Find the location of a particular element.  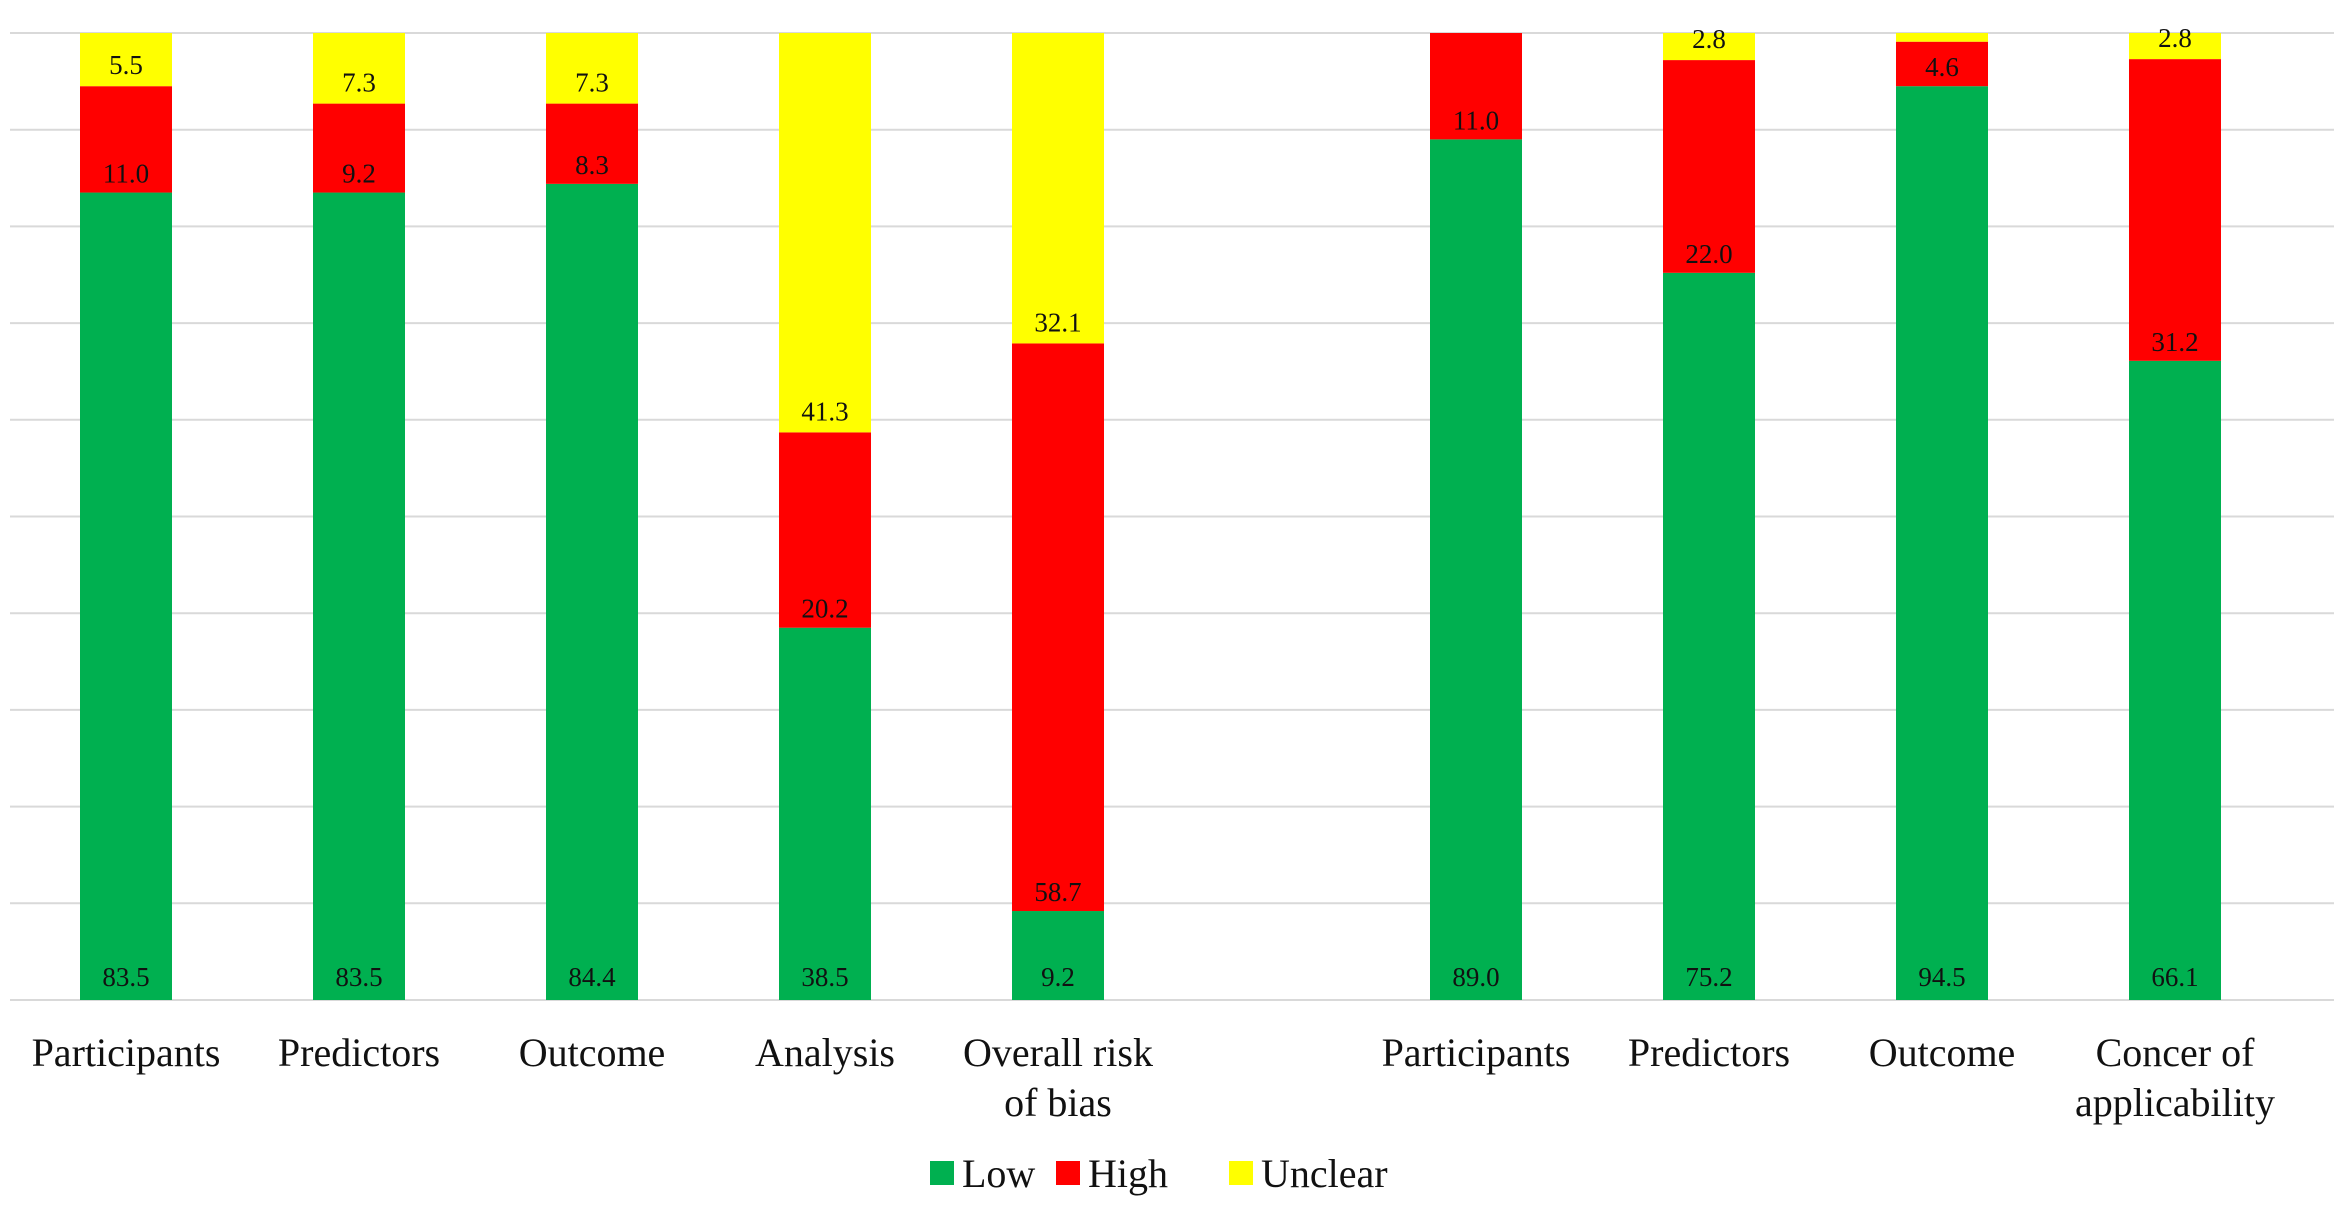

legend: Low High Unclear is located at coordinates (1159, 1173).